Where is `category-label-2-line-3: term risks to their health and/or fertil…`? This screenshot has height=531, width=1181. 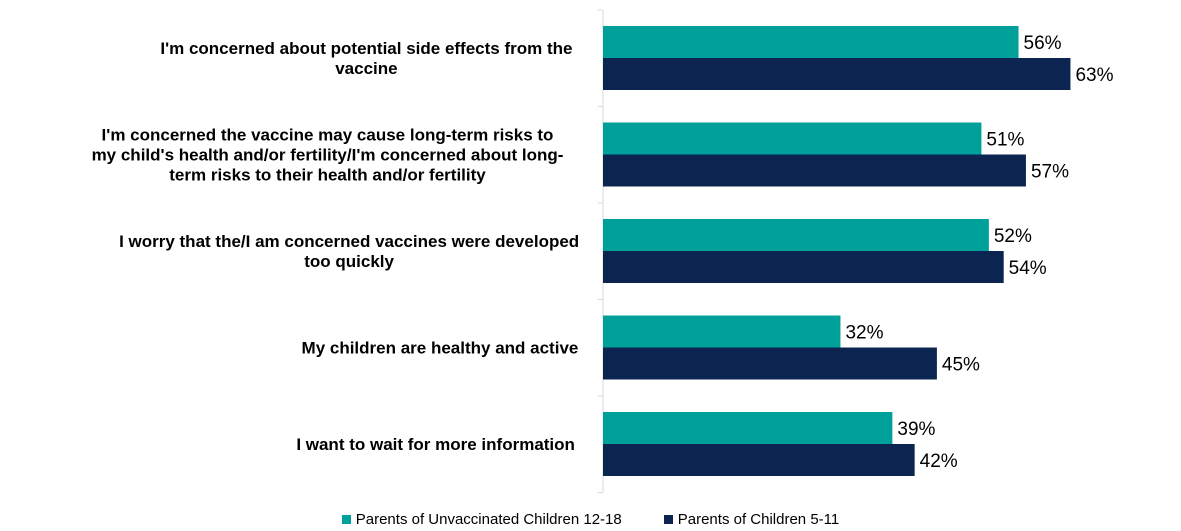 category-label-2-line-3: term risks to their health and/or fertil… is located at coordinates (327, 175).